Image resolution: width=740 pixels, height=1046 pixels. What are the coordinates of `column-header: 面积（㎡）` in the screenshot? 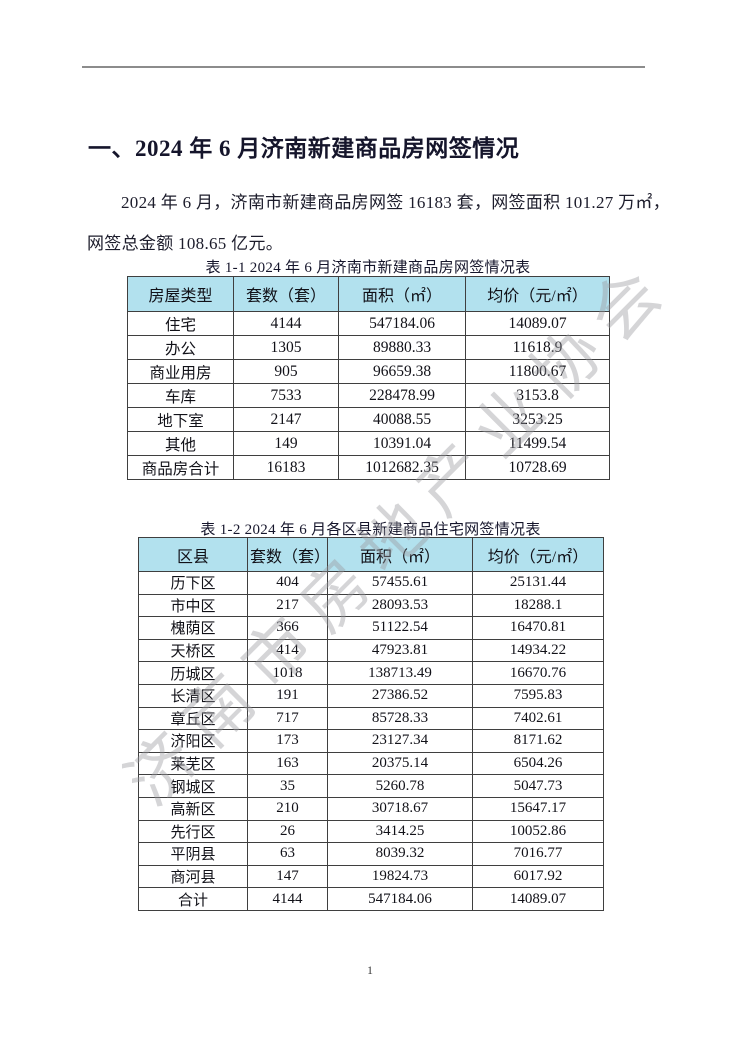 It's located at (402, 294).